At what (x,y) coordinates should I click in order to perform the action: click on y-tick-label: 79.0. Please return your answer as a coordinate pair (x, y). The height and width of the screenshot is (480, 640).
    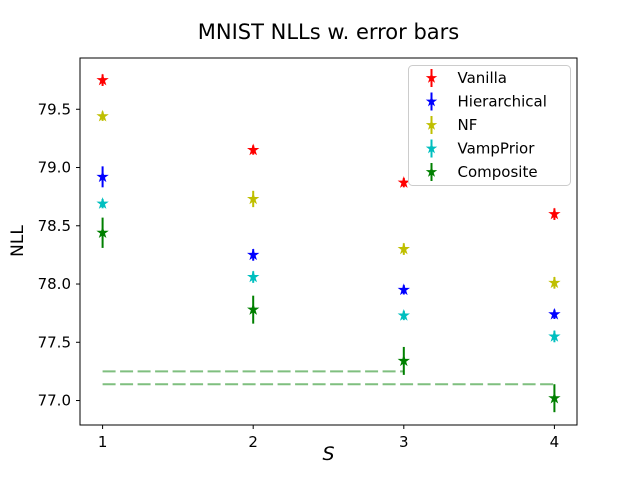
    Looking at the image, I should click on (54, 168).